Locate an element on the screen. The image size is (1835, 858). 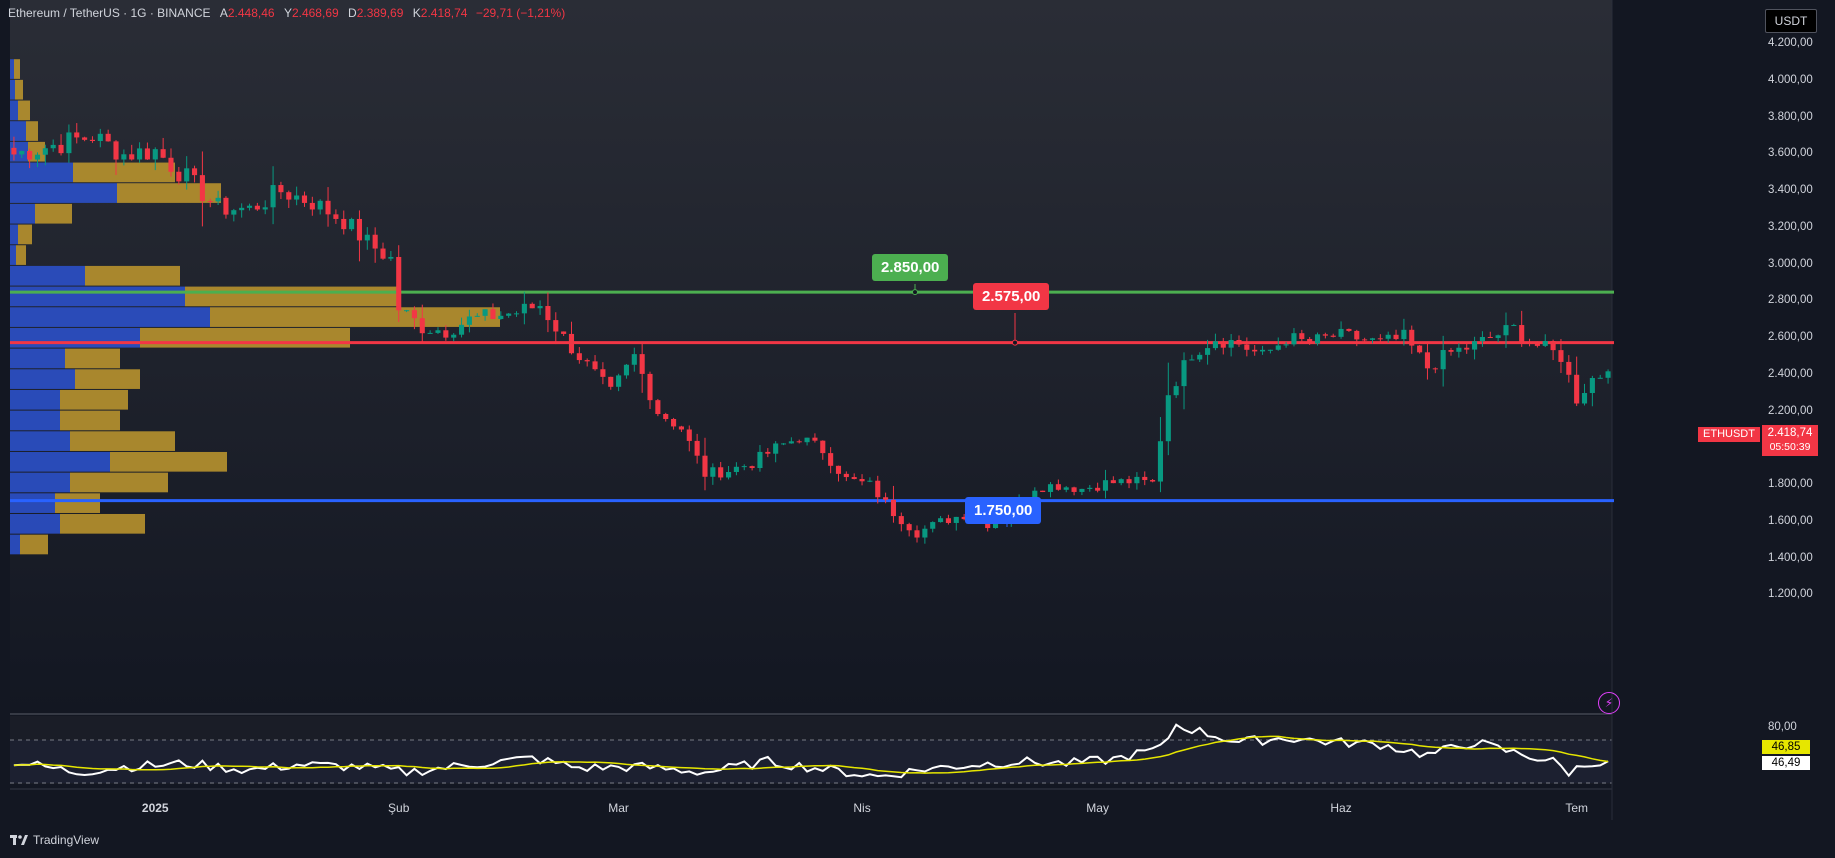
high-label: Y is located at coordinates (287, 13).